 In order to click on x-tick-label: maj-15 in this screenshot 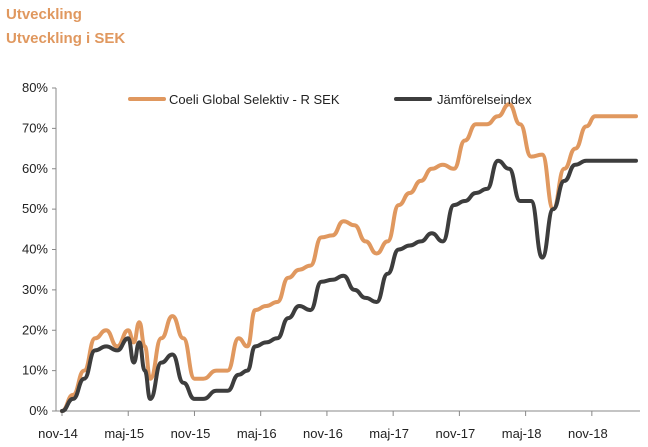, I will do `click(124, 433)`.